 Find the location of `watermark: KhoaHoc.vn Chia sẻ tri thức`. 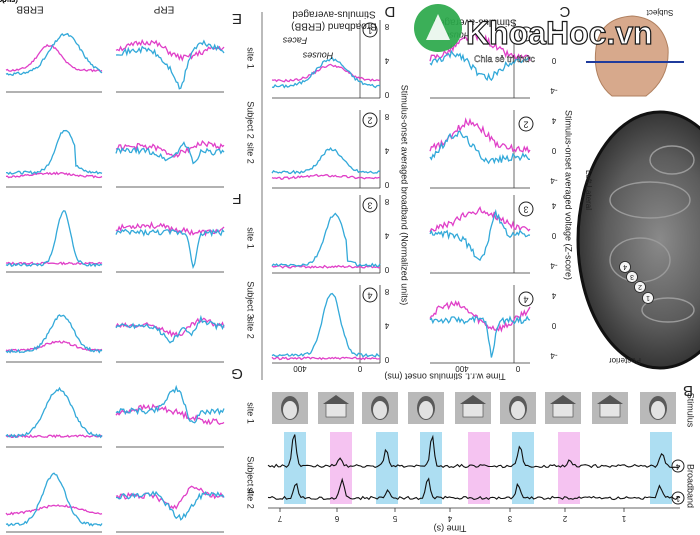

watermark: KhoaHoc.vn Chia sẻ tri thức is located at coordinates (533, 34).